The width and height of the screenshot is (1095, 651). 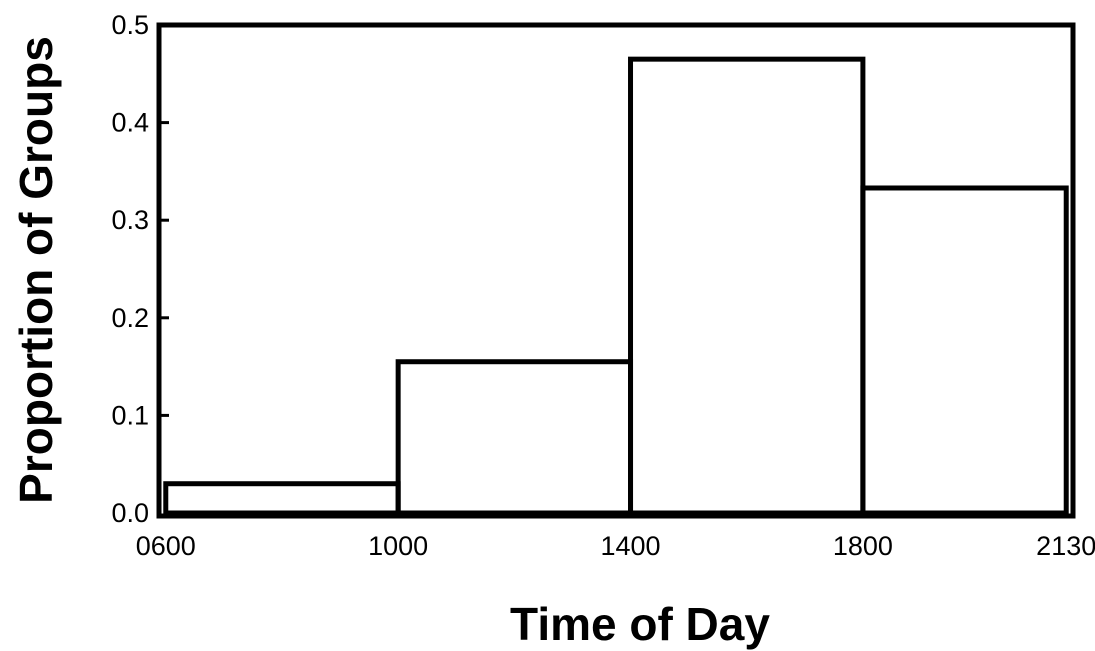 I want to click on y-tick-label: 0.0, so click(x=130, y=513).